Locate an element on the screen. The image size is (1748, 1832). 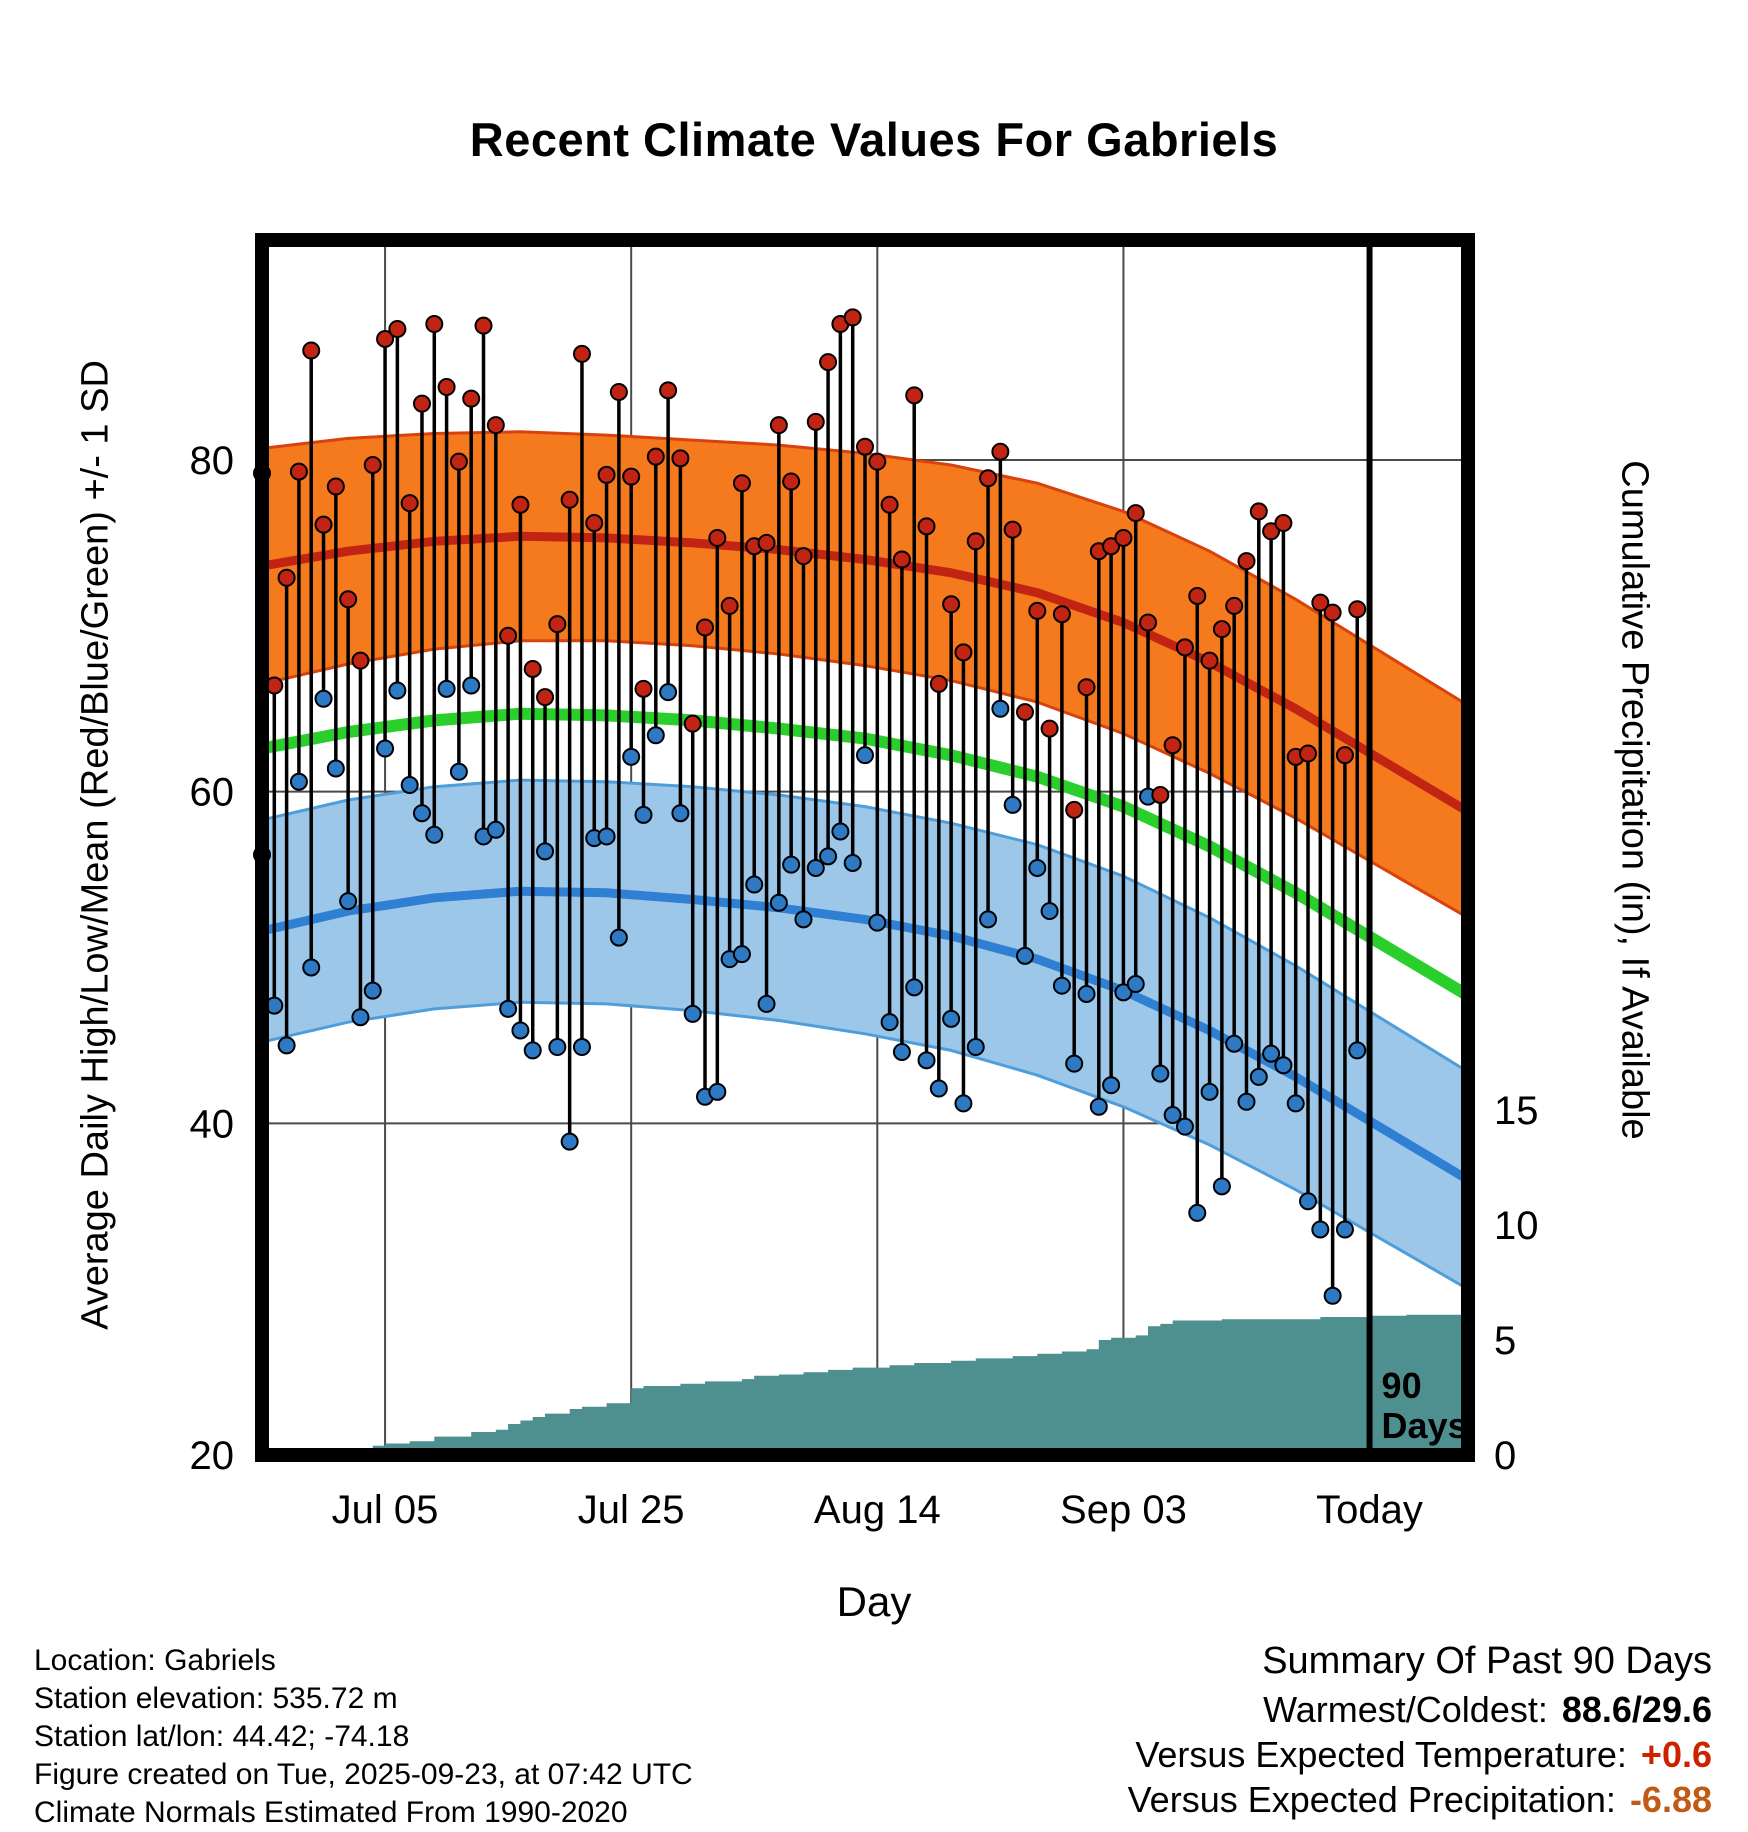
summary-value-vs-temperature: +0.6 is located at coordinates (1676, 1754).